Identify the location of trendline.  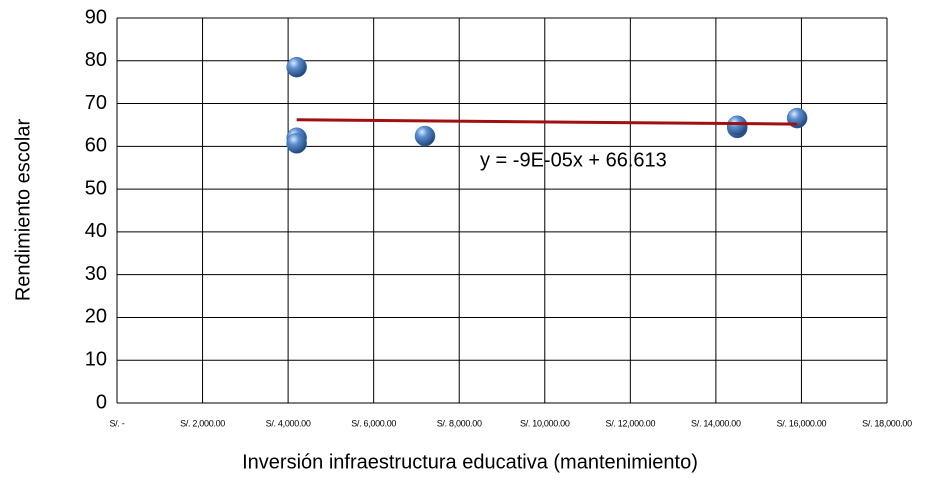
(547, 122).